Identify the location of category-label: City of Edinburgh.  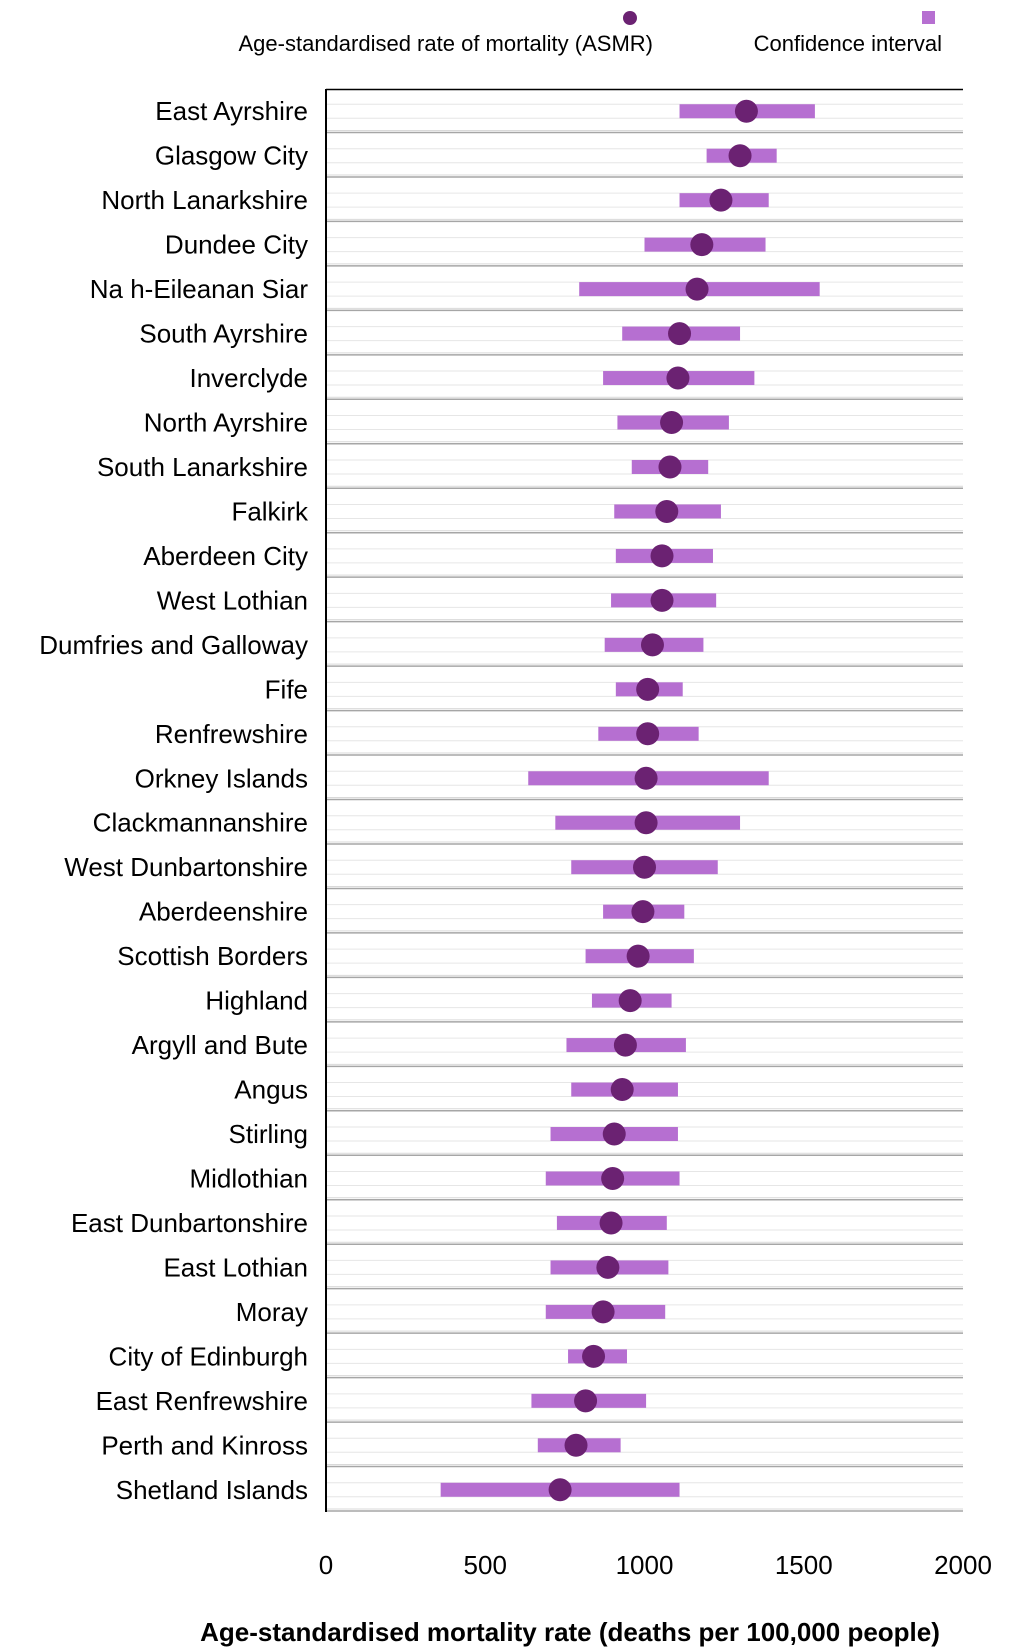
(208, 1356).